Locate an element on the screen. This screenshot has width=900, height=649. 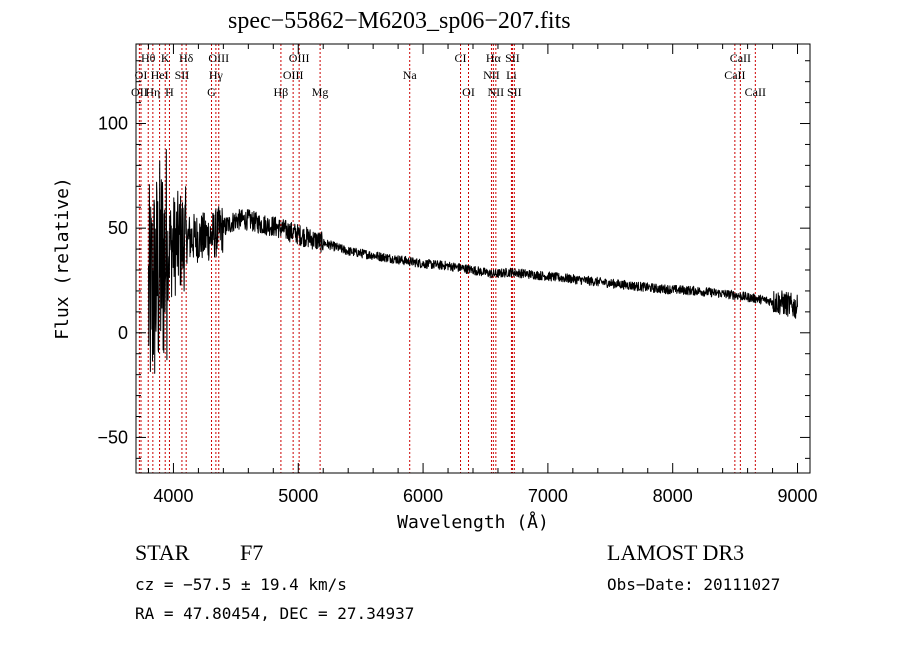
redshift-text: cz = −57.5 ± 19.4 km/s is located at coordinates (241, 584).